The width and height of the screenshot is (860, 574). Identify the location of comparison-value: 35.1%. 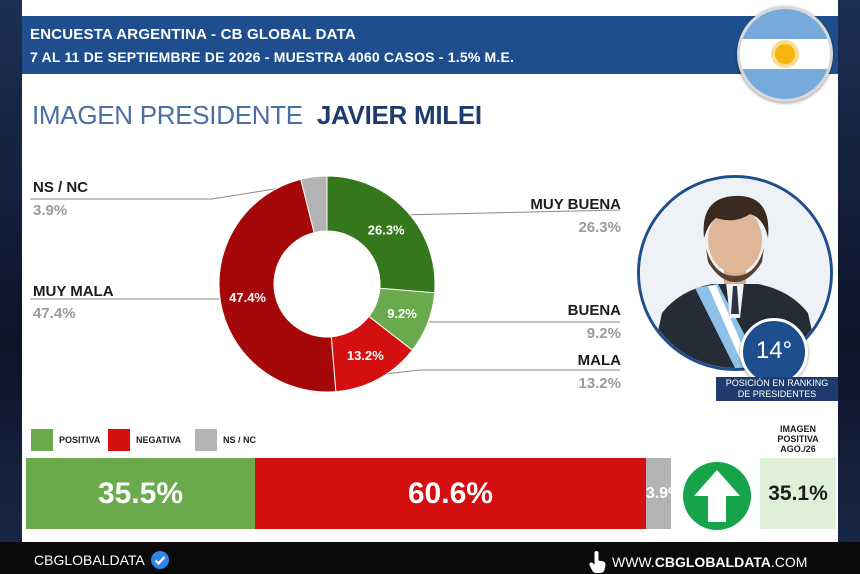
(798, 493).